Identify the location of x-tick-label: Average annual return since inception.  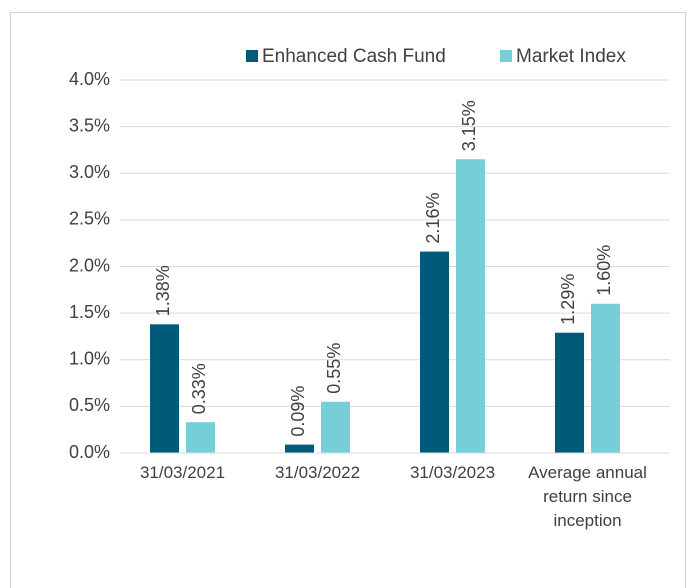
(587, 496).